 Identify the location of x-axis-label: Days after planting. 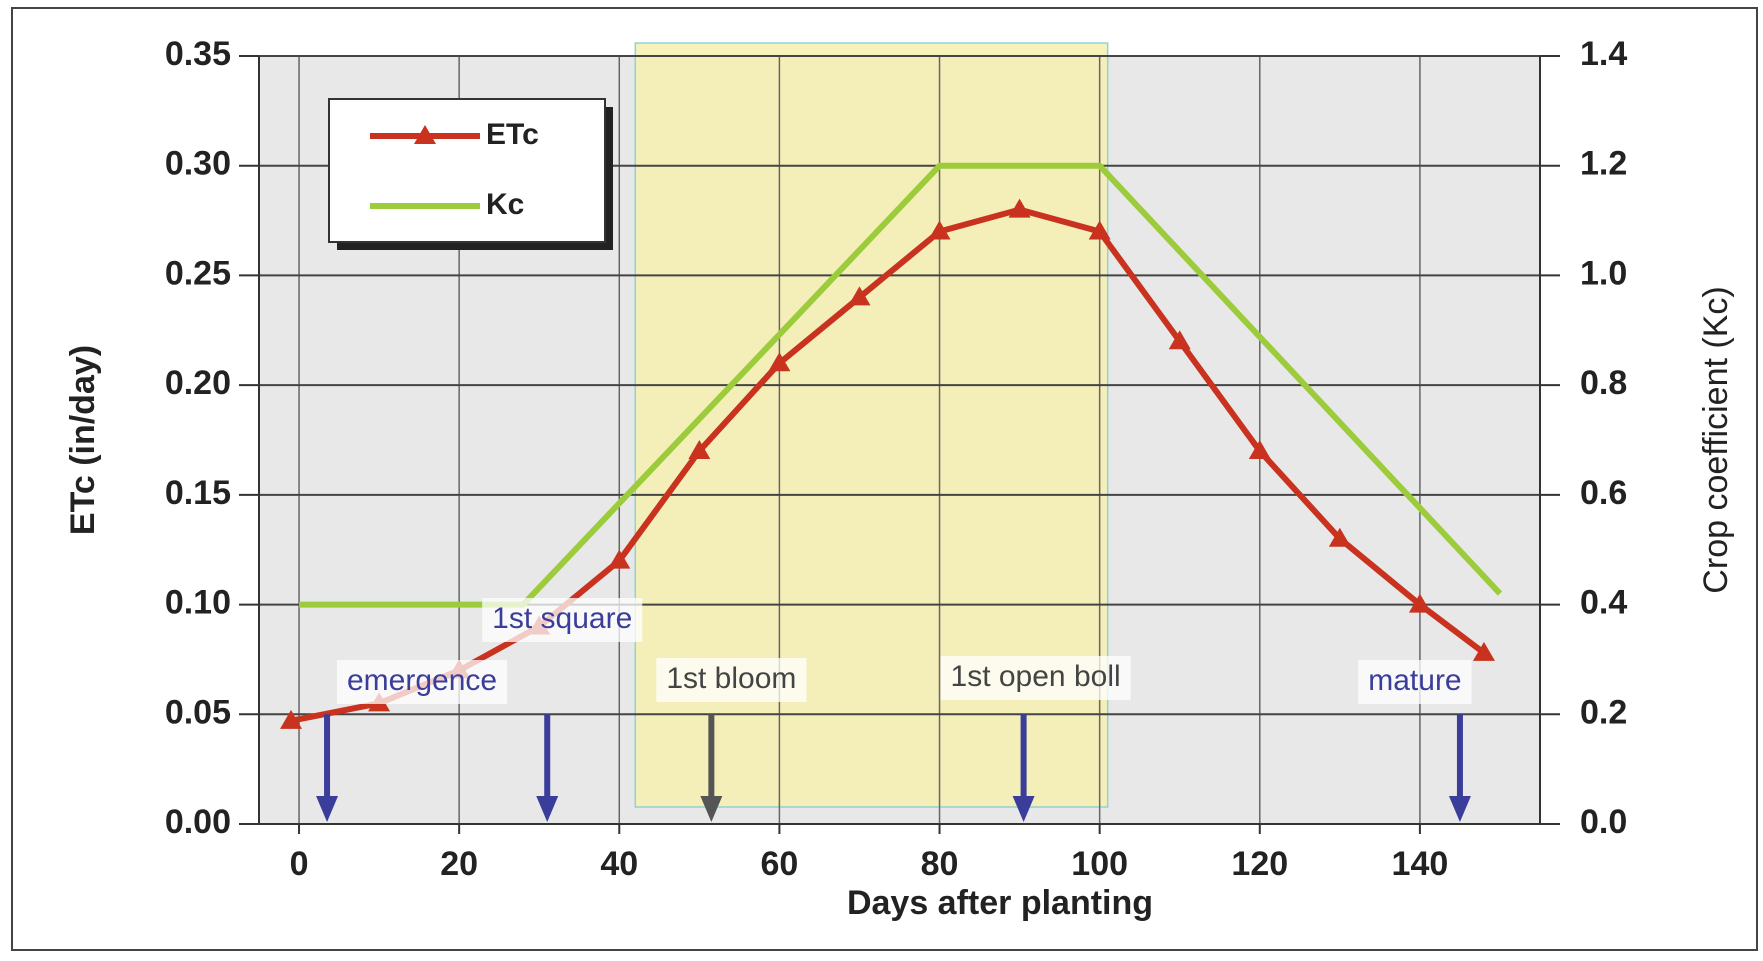
(1000, 903).